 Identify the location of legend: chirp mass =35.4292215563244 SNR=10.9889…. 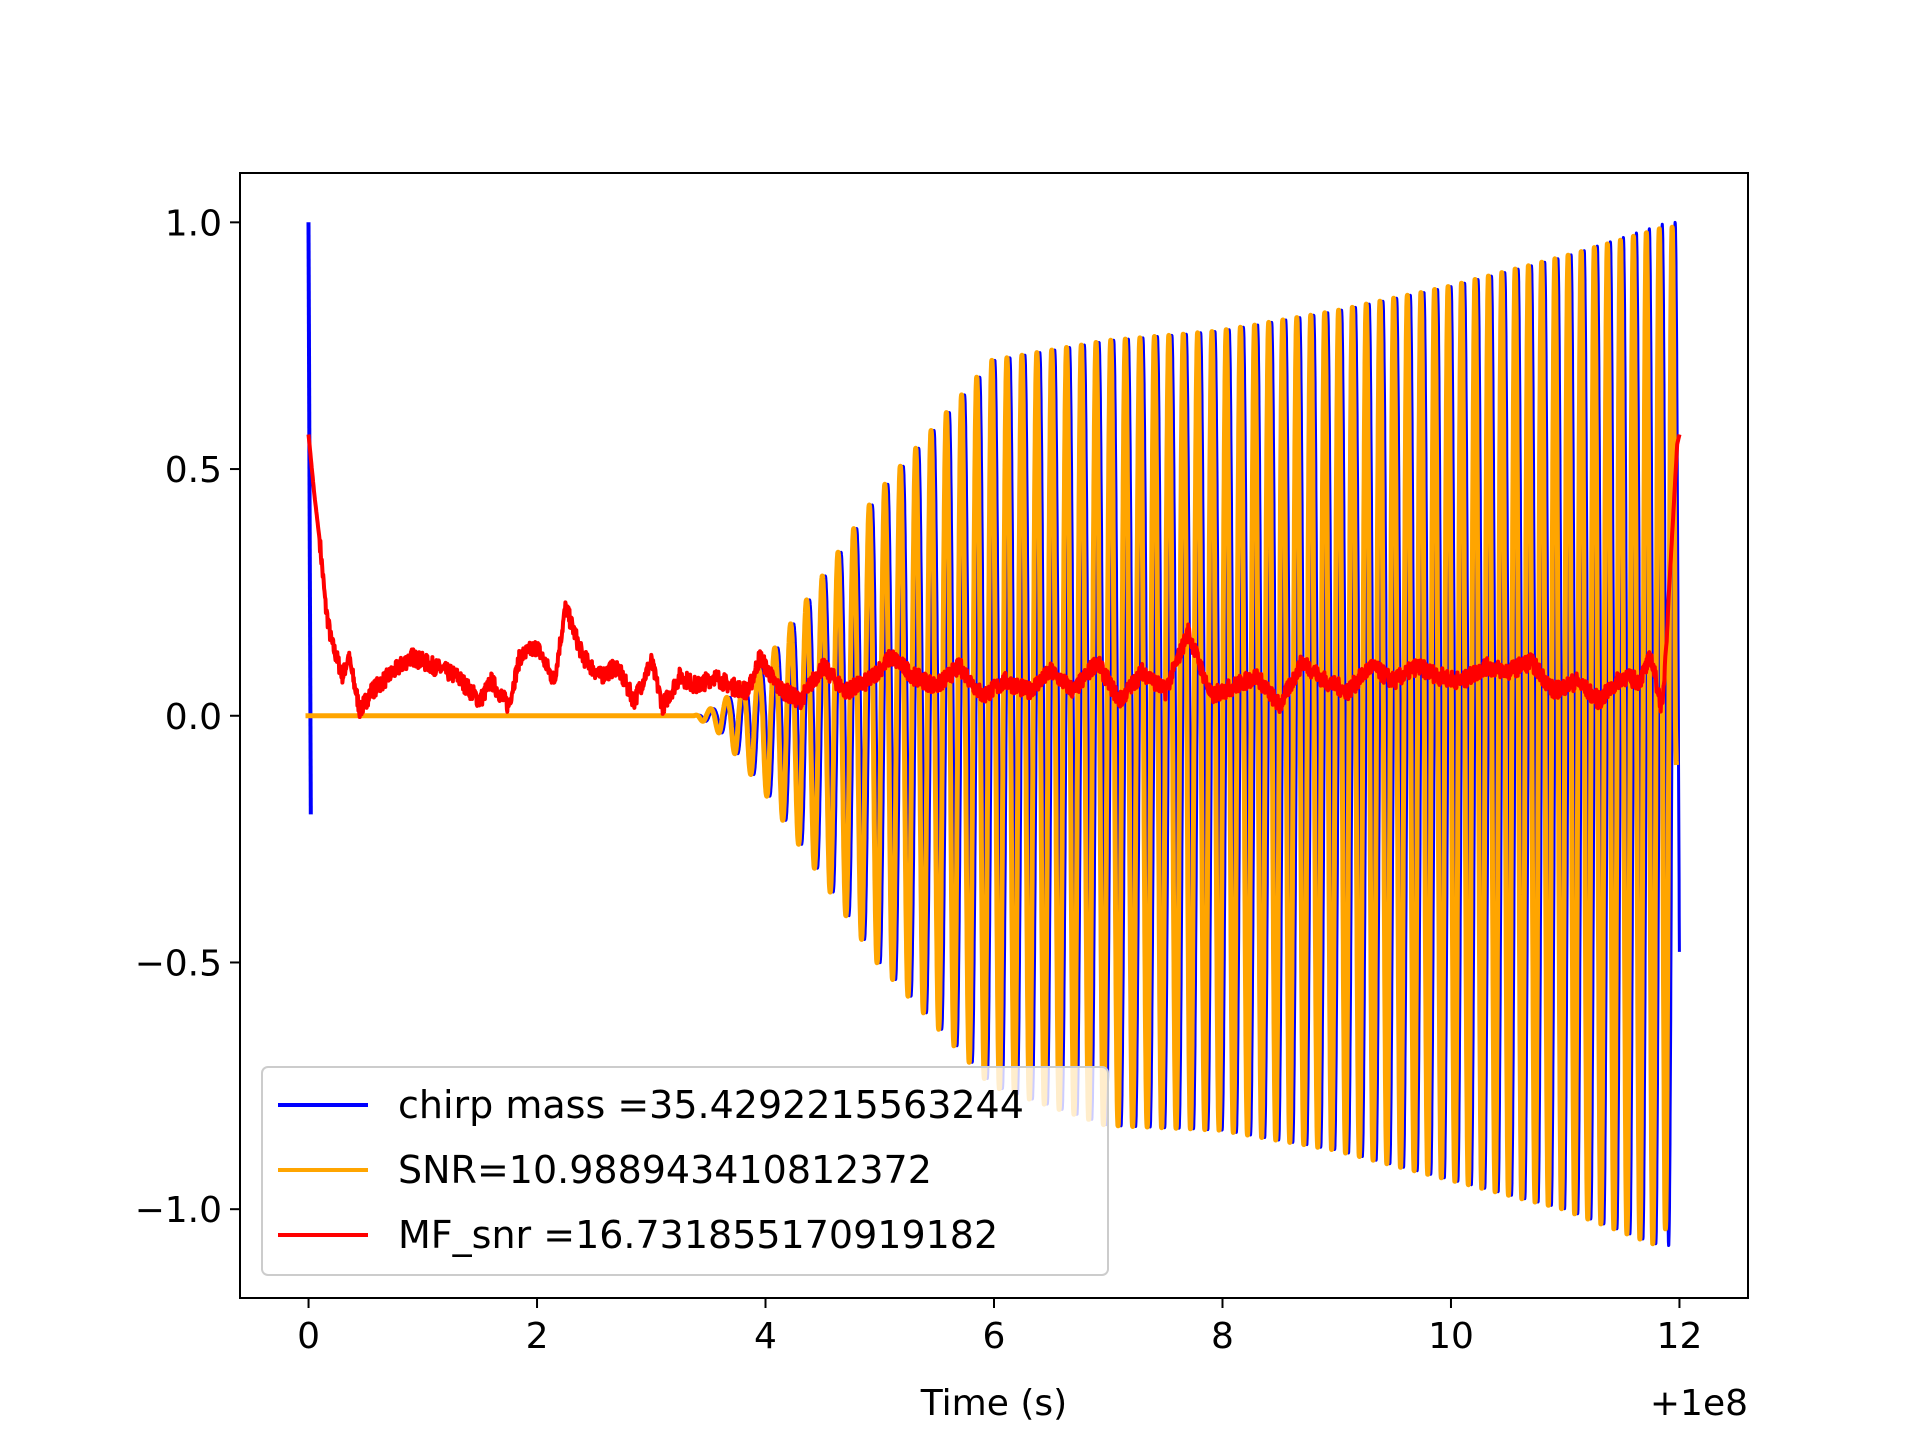
(685, 1171).